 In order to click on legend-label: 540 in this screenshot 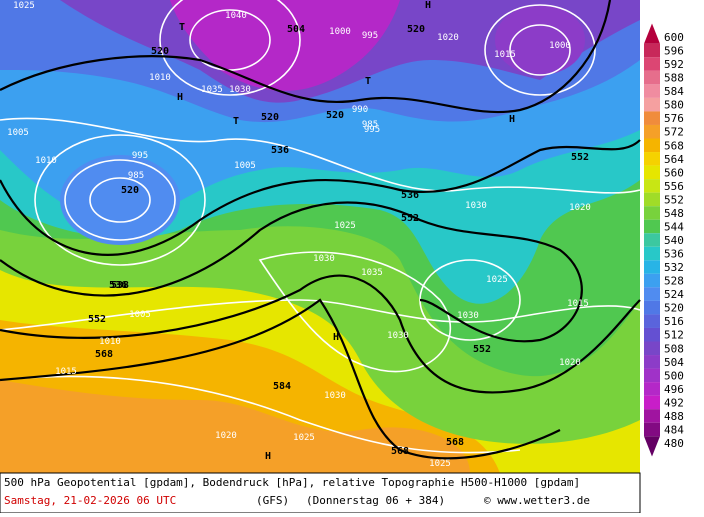, I will do `click(674, 240)`.